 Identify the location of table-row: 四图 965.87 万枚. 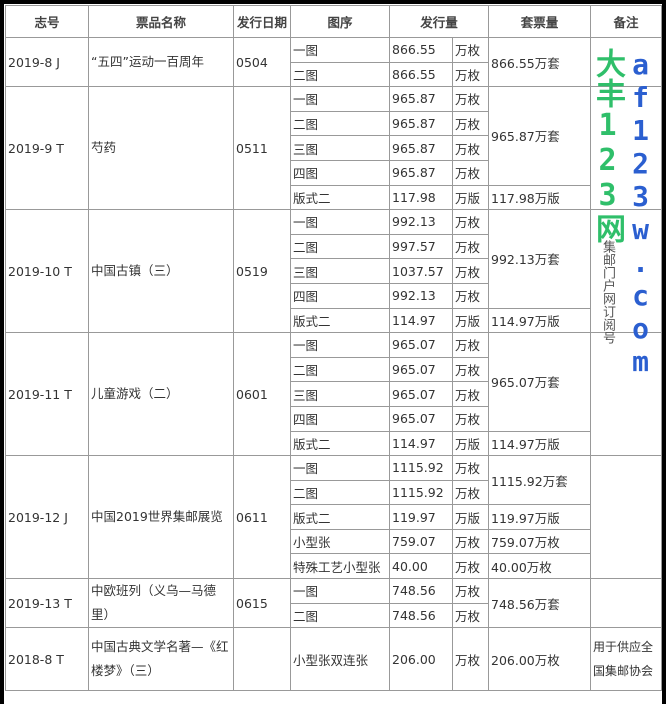
(334, 172).